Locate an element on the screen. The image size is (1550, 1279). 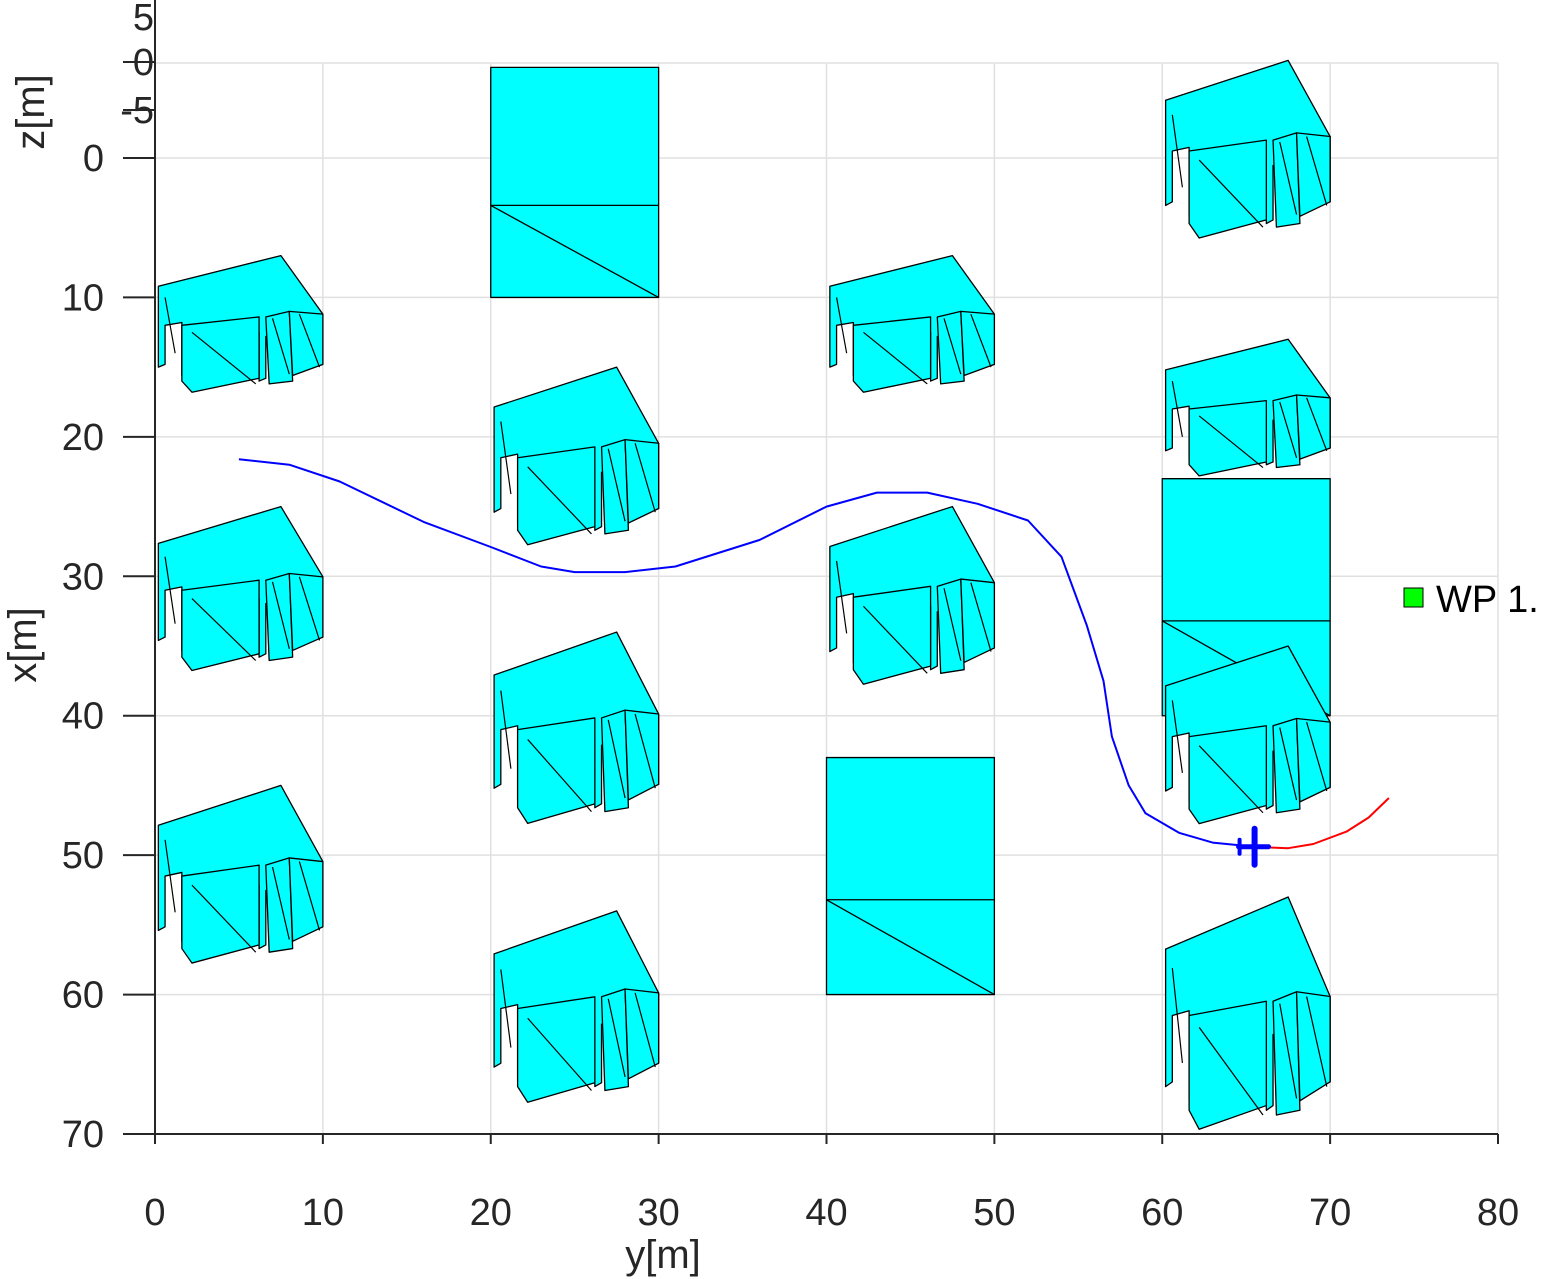
x-tick-label: 60 is located at coordinates (1162, 1213).